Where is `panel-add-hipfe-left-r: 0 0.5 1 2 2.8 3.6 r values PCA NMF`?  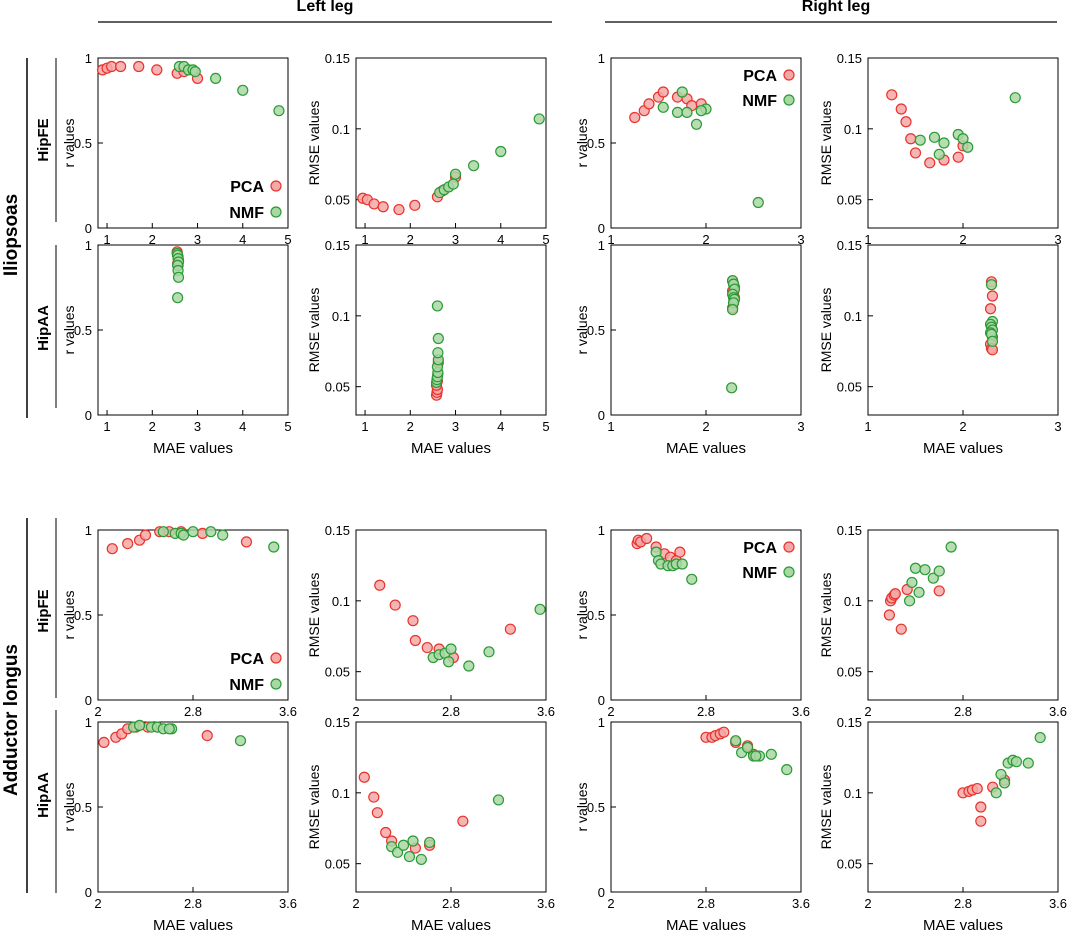 panel-add-hipfe-left-r: 0 0.5 1 2 2.8 3.6 r values PCA NMF is located at coordinates (179, 621).